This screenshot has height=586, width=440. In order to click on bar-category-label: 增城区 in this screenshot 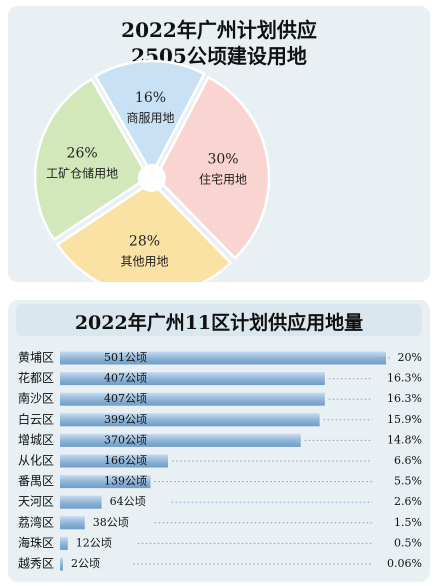, I will do `click(36, 440)`.